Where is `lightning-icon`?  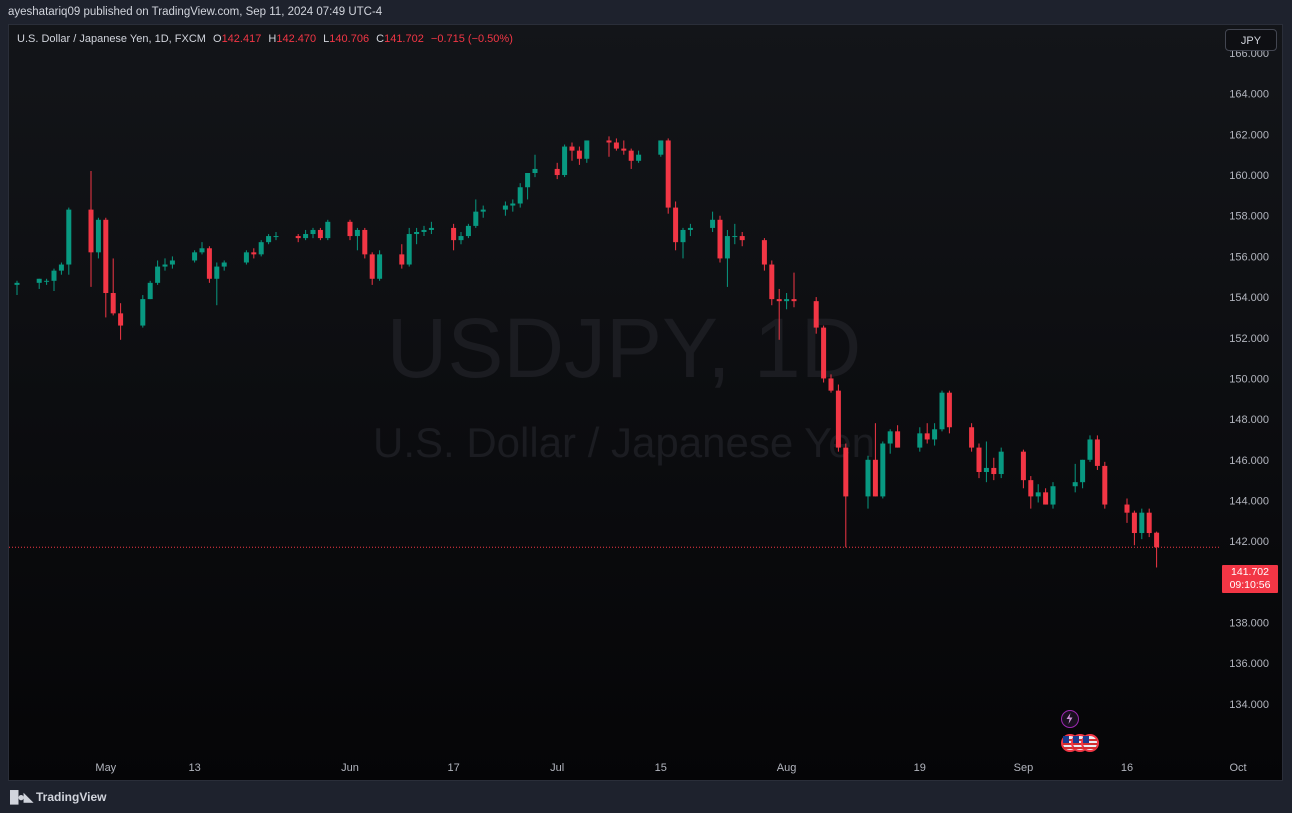 lightning-icon is located at coordinates (1070, 719).